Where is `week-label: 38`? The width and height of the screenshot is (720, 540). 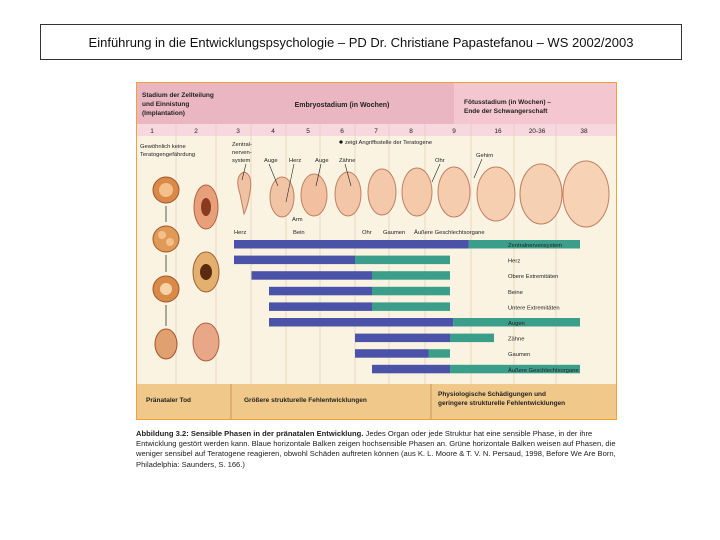 week-label: 38 is located at coordinates (584, 131).